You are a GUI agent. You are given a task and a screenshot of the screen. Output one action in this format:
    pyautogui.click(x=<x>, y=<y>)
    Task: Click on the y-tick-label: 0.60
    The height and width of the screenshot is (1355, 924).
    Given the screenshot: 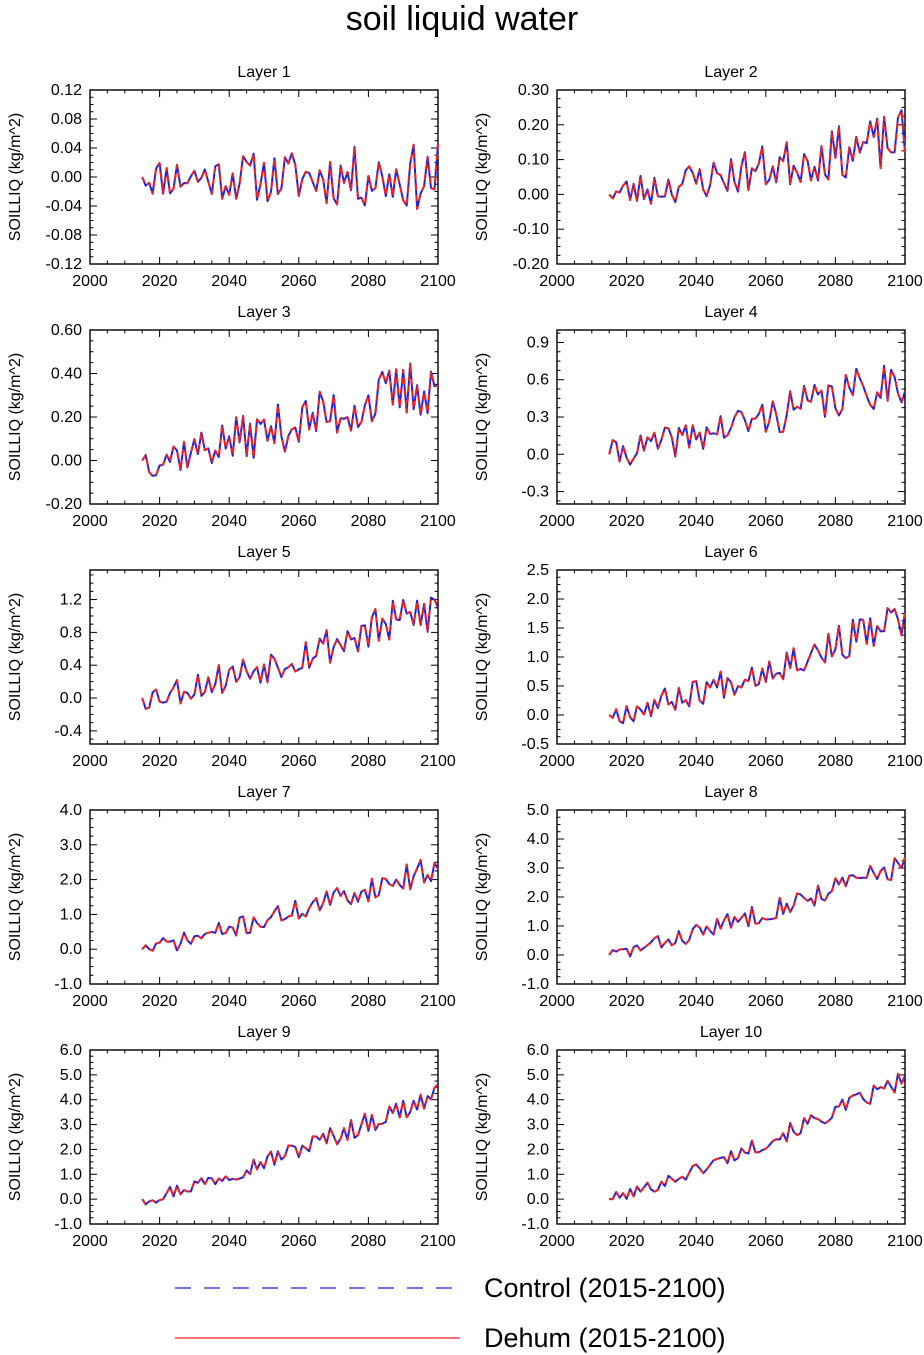 What is the action you would take?
    pyautogui.click(x=66, y=330)
    